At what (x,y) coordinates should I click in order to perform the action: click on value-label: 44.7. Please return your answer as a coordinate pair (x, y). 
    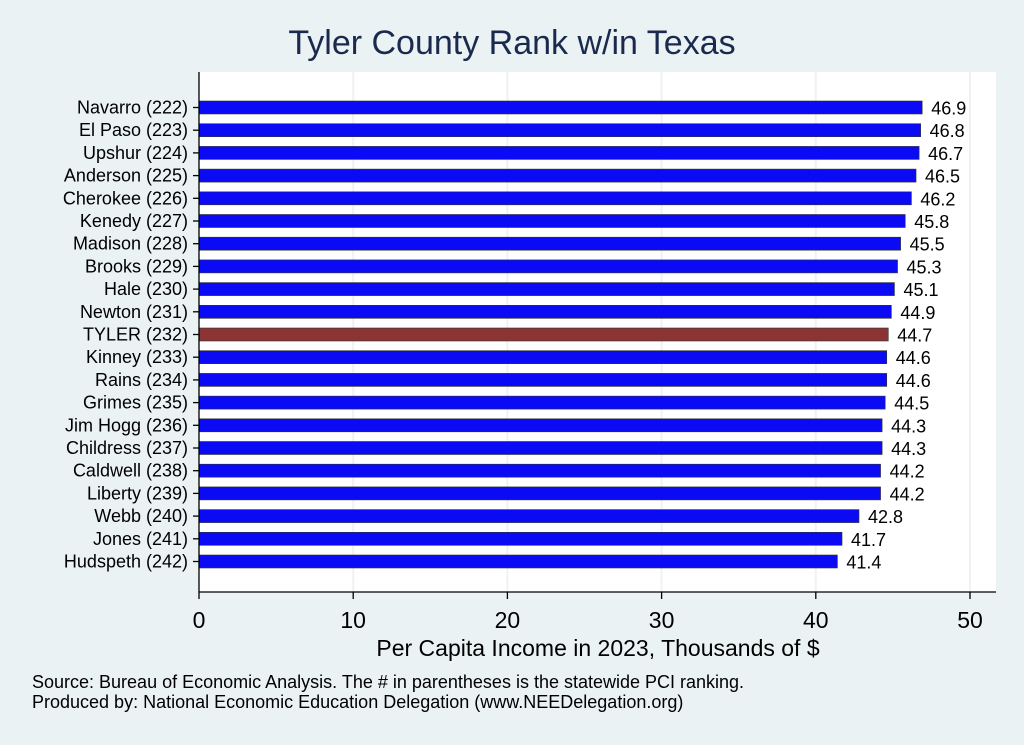
    Looking at the image, I should click on (914, 336).